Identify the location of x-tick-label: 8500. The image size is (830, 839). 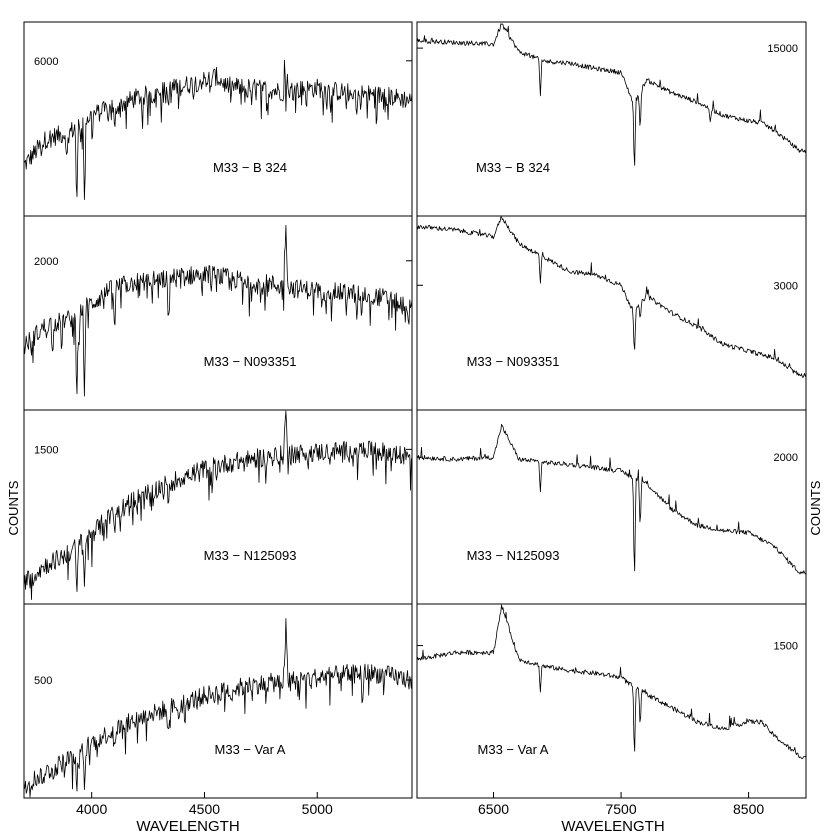
(748, 809).